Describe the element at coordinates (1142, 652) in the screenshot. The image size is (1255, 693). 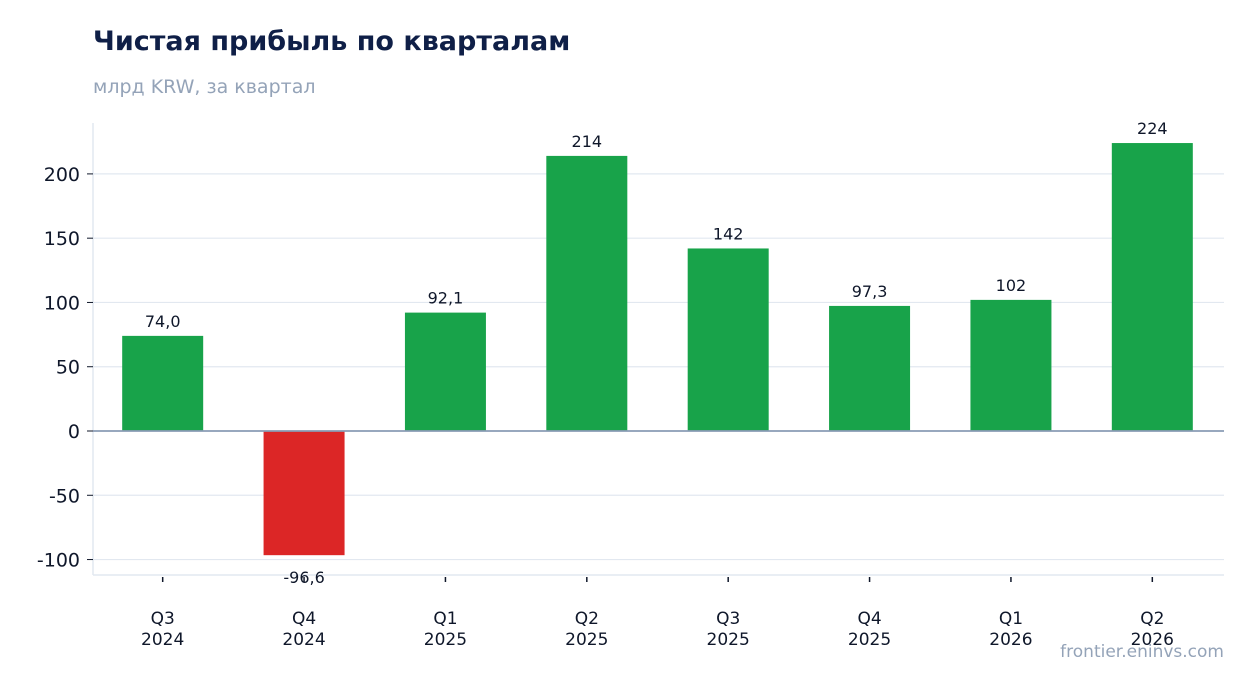
I see `source-watermark: frontier.eninvs.com` at that location.